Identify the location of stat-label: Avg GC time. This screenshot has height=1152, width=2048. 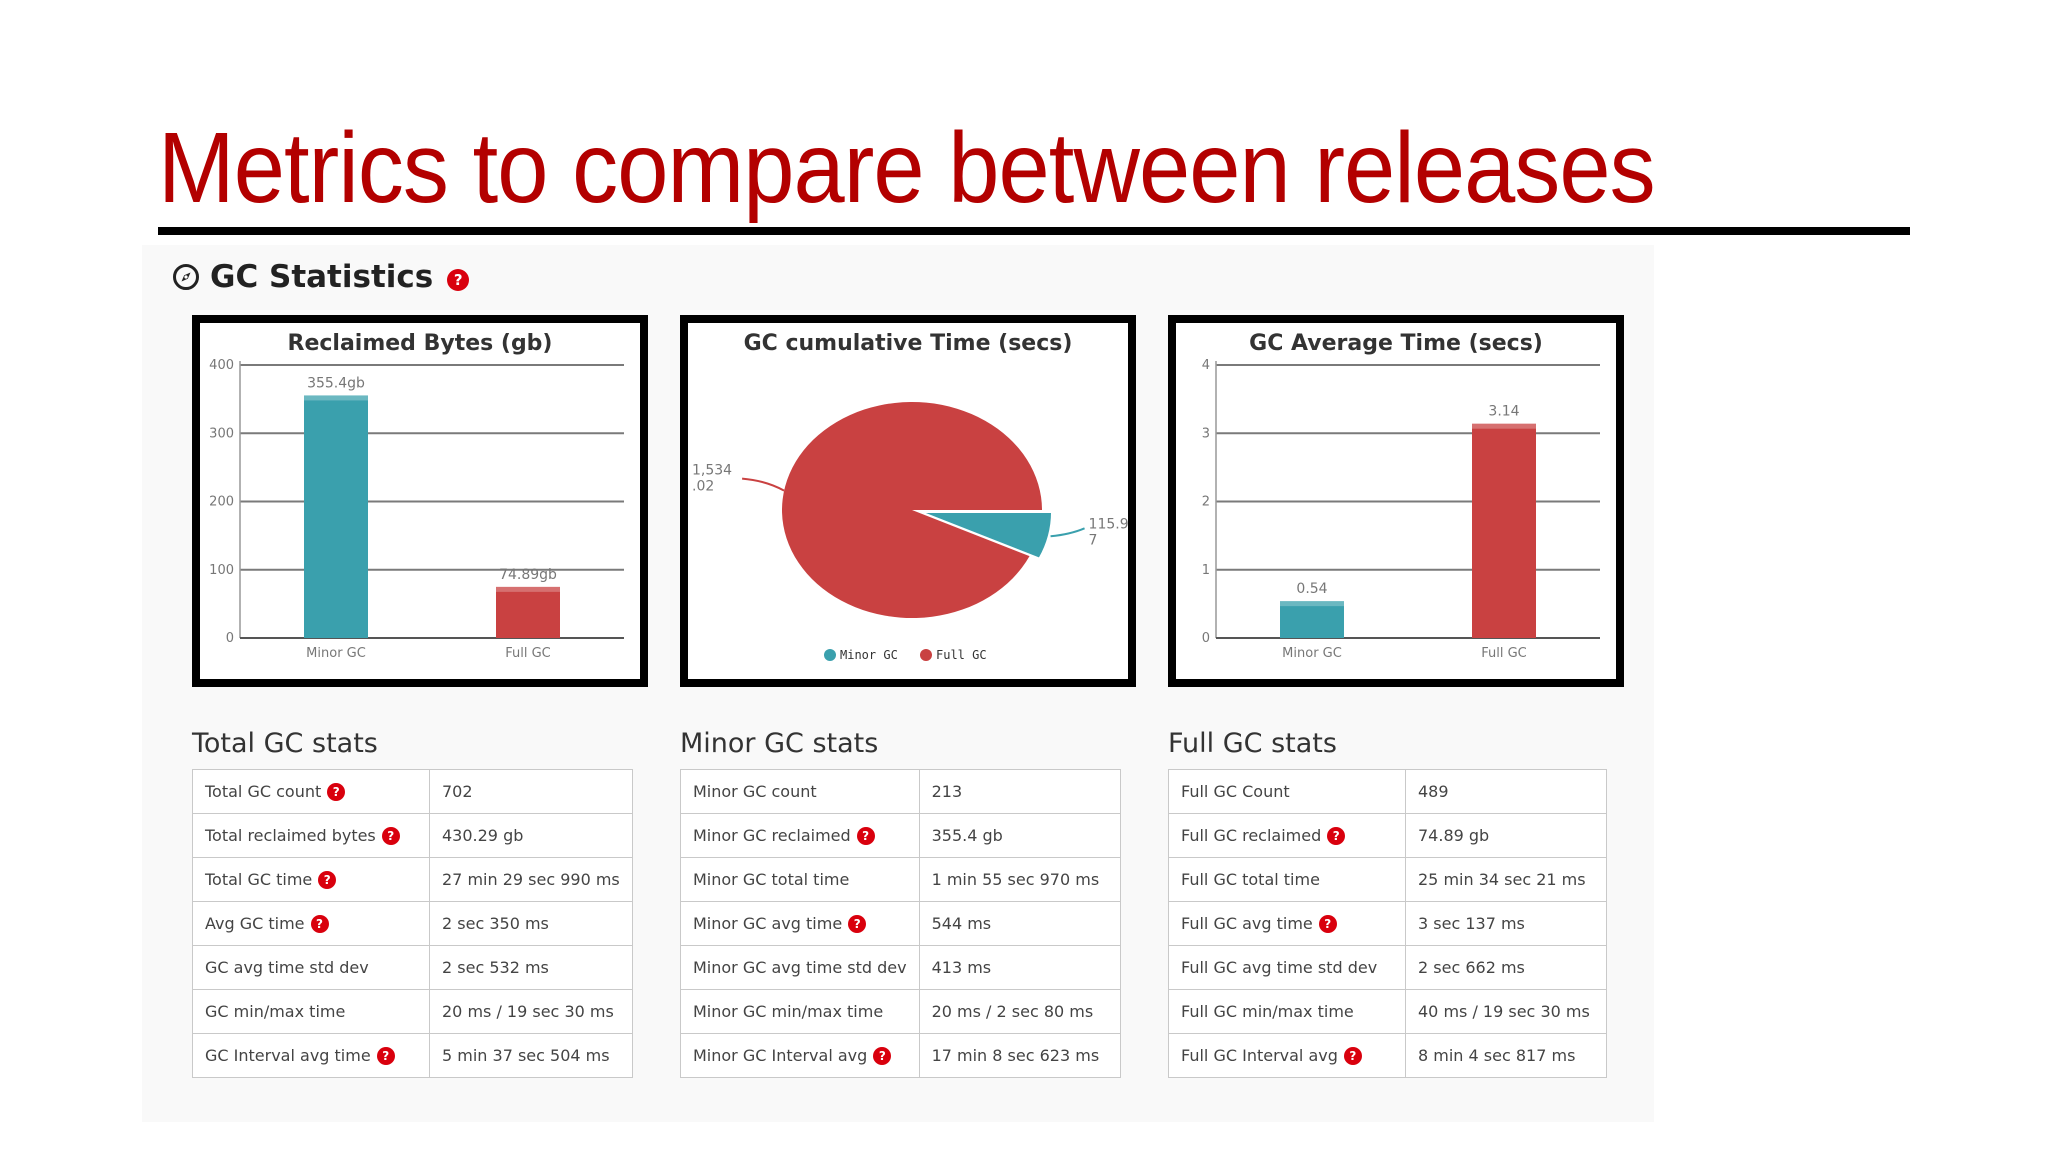
(255, 923).